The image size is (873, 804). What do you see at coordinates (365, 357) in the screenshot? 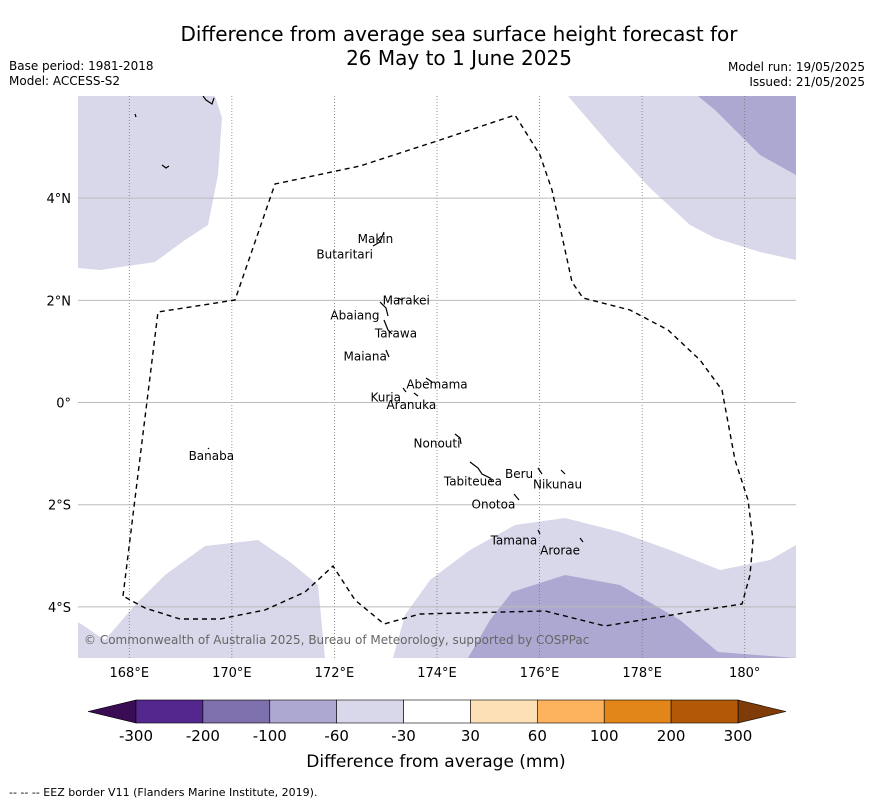
I see `place-label: Maiana` at bounding box center [365, 357].